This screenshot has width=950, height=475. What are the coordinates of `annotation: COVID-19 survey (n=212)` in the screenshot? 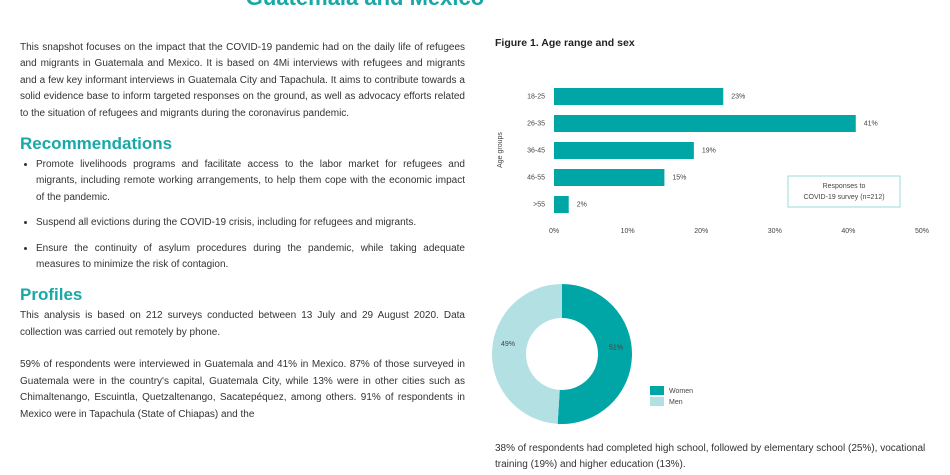 It's located at (843, 197).